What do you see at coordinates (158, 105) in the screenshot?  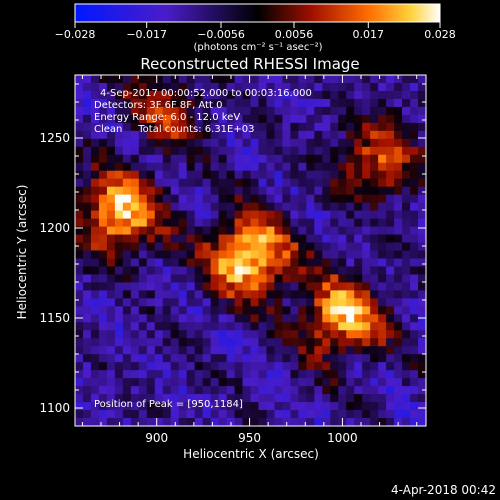 I see `annotation-detectors: Detectors: 3F 6F 8F, Att 0` at bounding box center [158, 105].